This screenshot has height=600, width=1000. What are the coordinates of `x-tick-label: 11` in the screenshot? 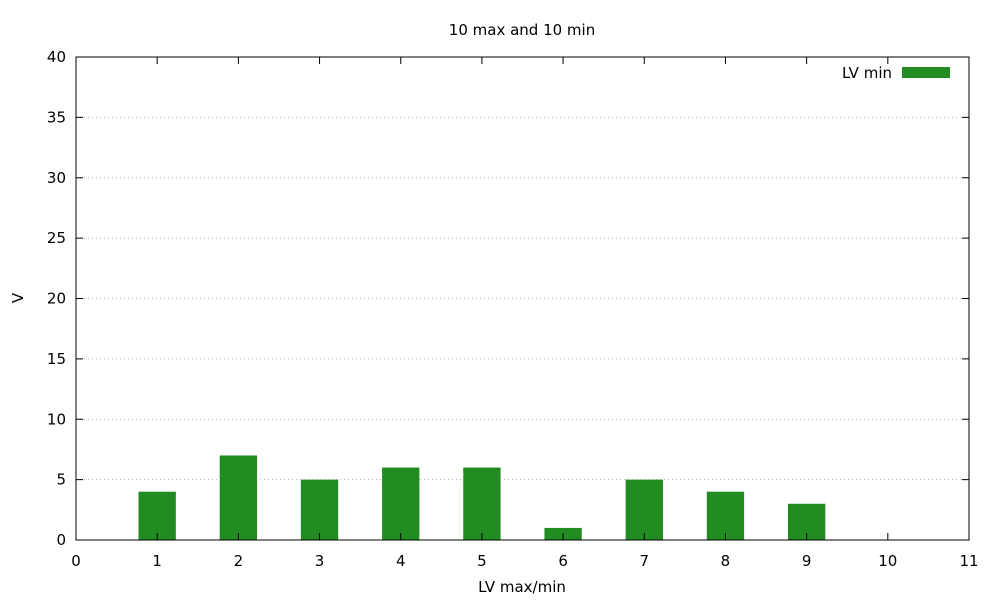 It's located at (968, 561).